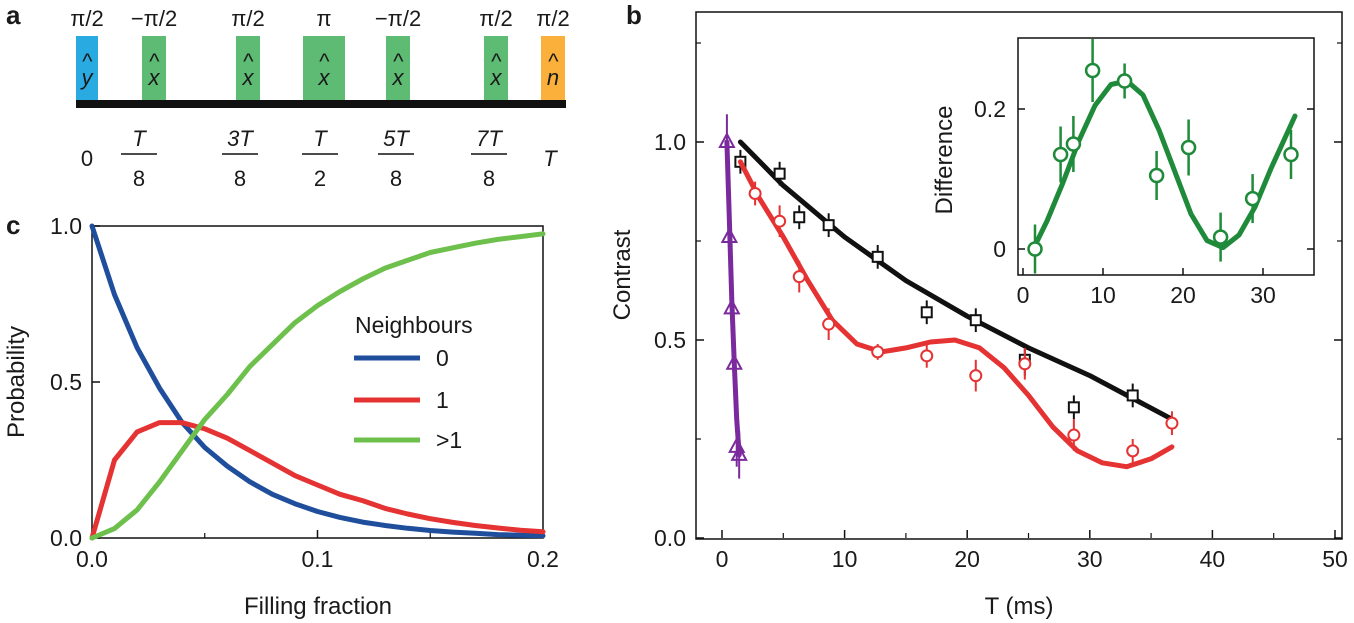  What do you see at coordinates (323, 18) in the screenshot?
I see `pulse-angle-3: π` at bounding box center [323, 18].